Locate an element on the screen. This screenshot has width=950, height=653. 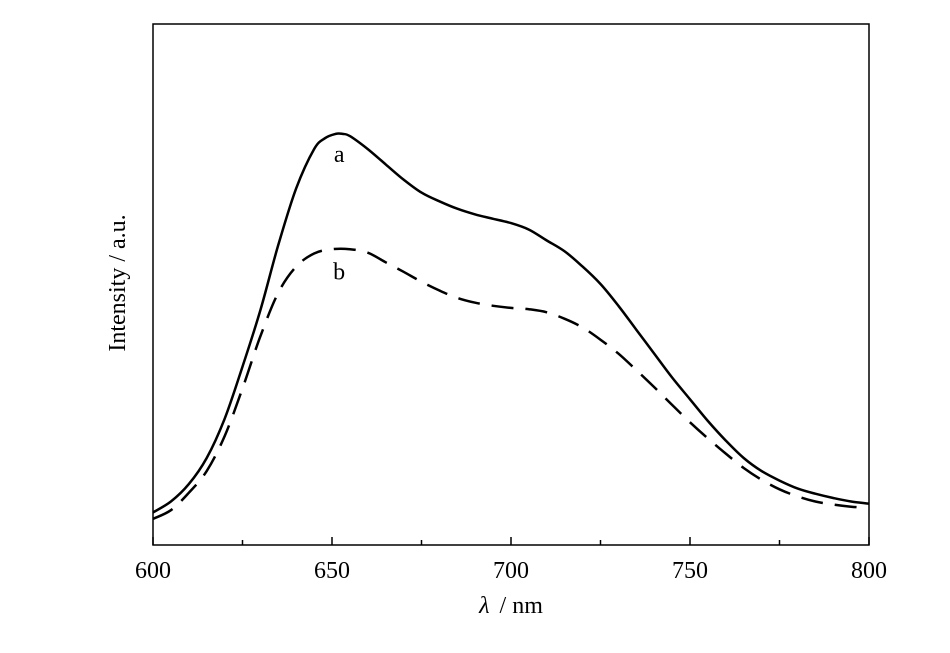
x-ticks is located at coordinates (511, 541).